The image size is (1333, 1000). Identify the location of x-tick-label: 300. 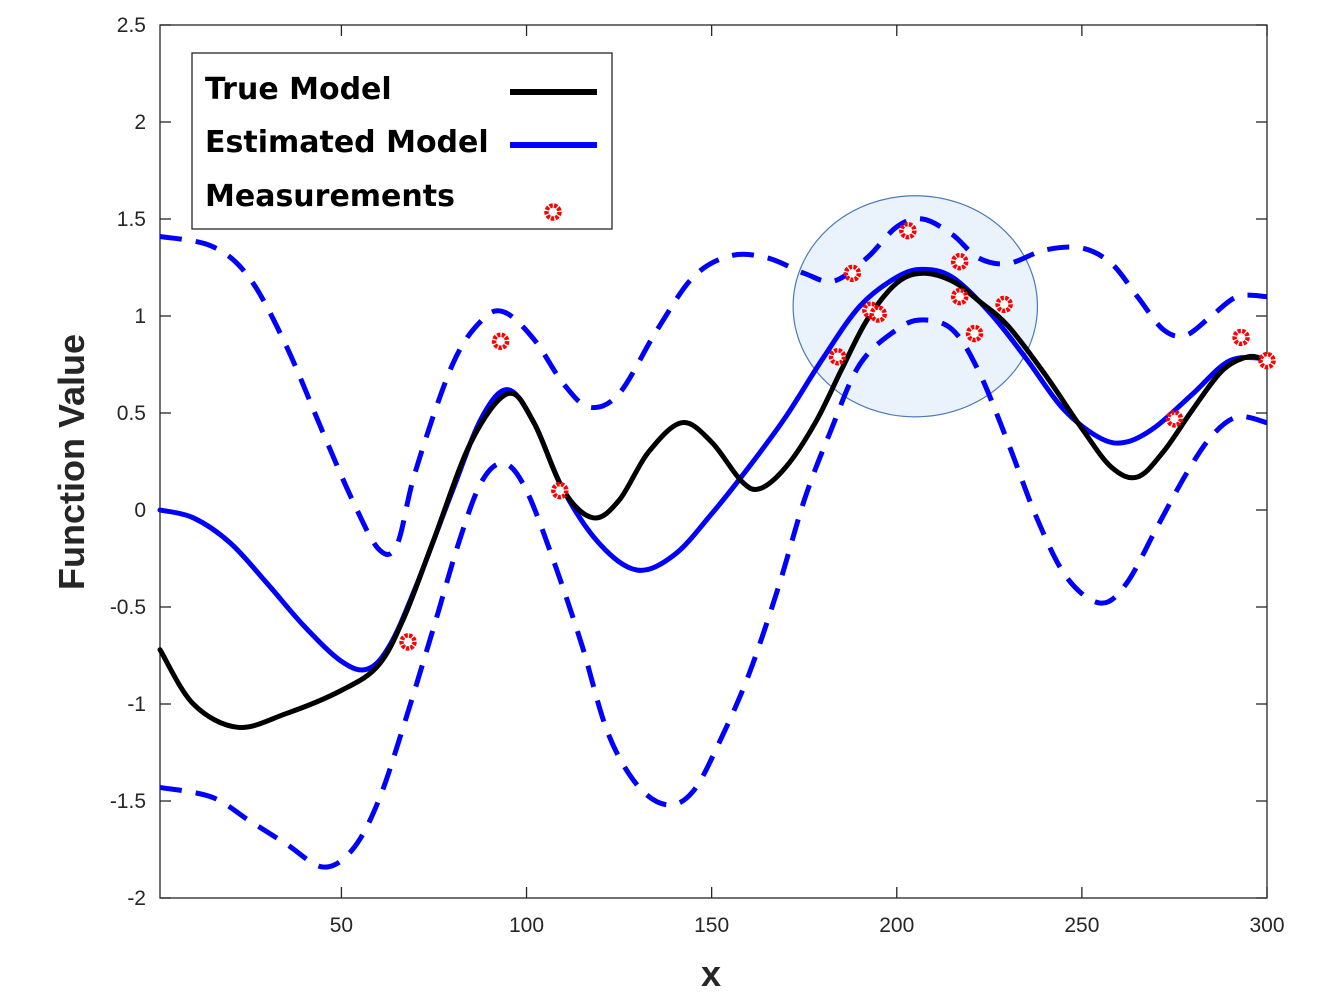
(1266, 925).